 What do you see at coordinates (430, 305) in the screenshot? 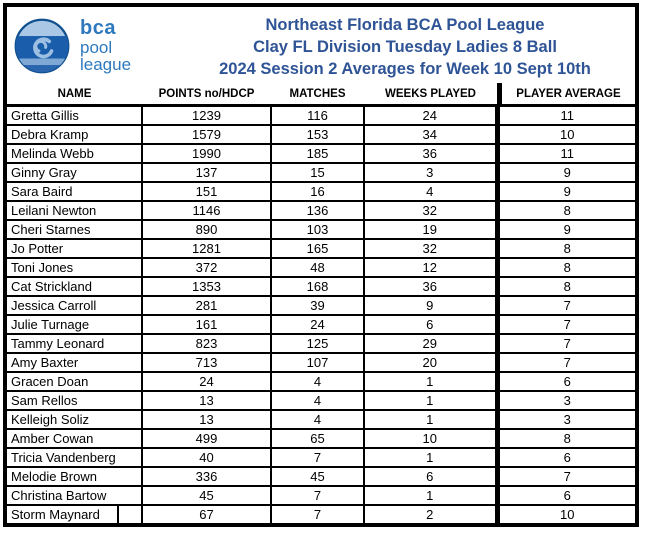
I see `cell-weeks: 9` at bounding box center [430, 305].